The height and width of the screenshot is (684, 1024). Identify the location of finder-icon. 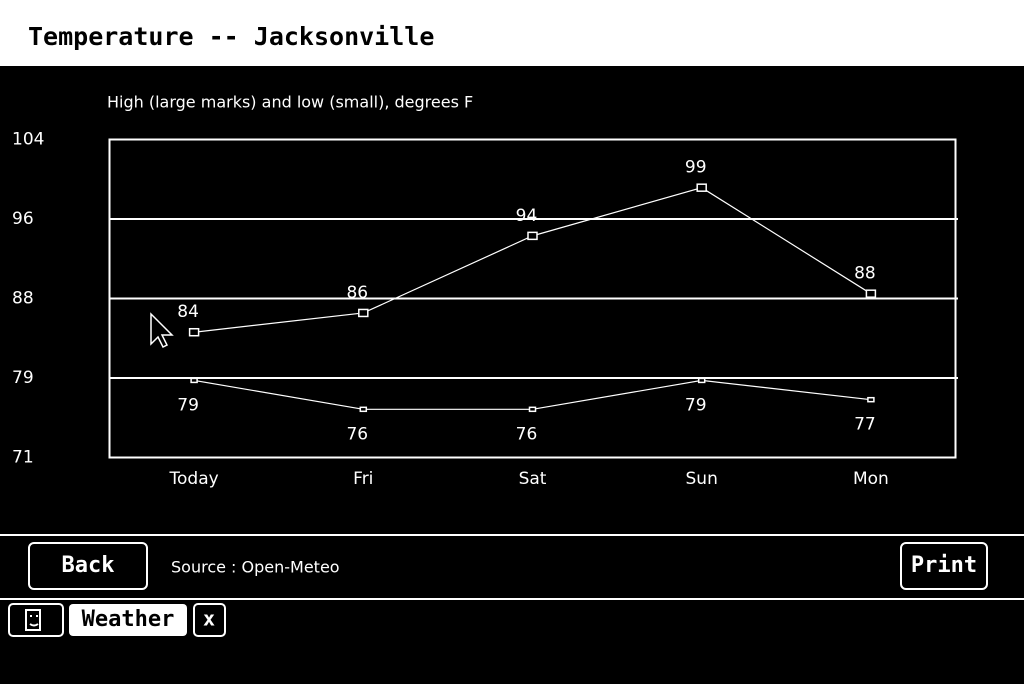
(36, 620).